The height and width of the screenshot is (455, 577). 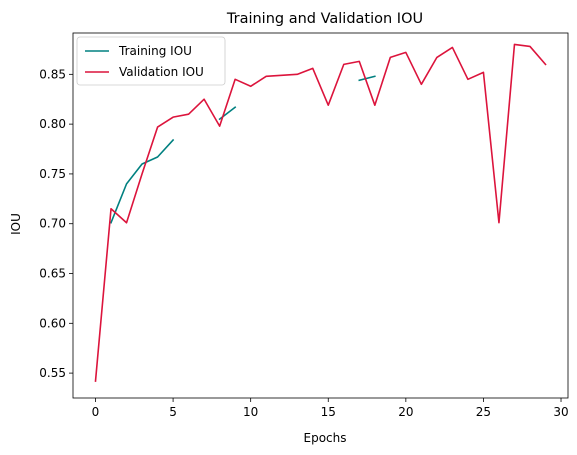 What do you see at coordinates (483, 412) in the screenshot?
I see `x-tick-label: 25` at bounding box center [483, 412].